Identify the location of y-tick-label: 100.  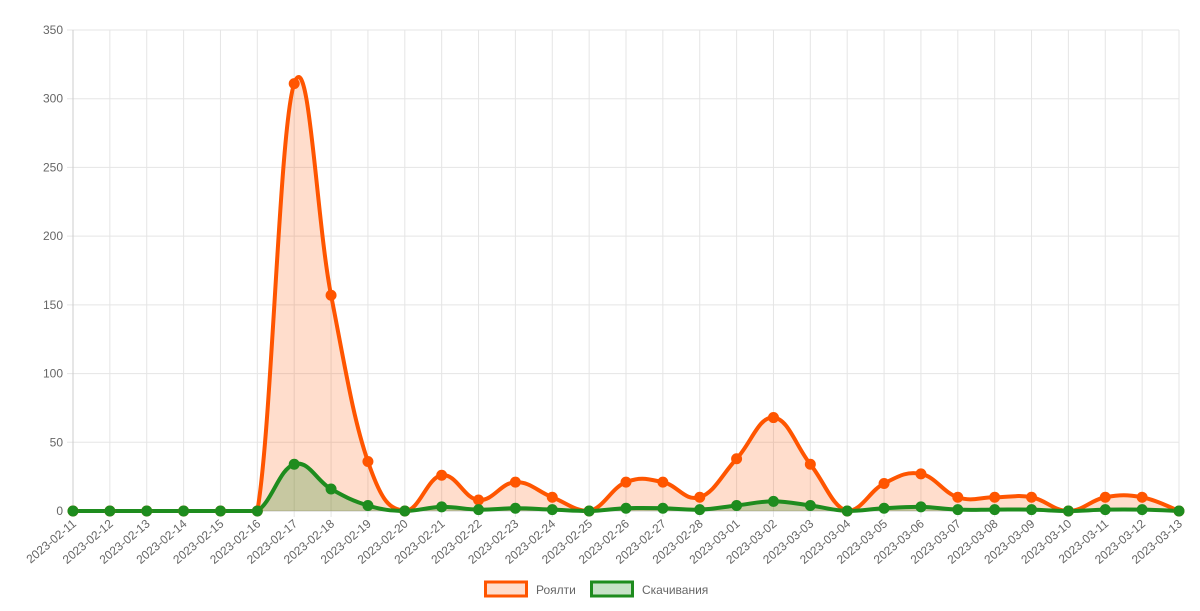
(53, 374).